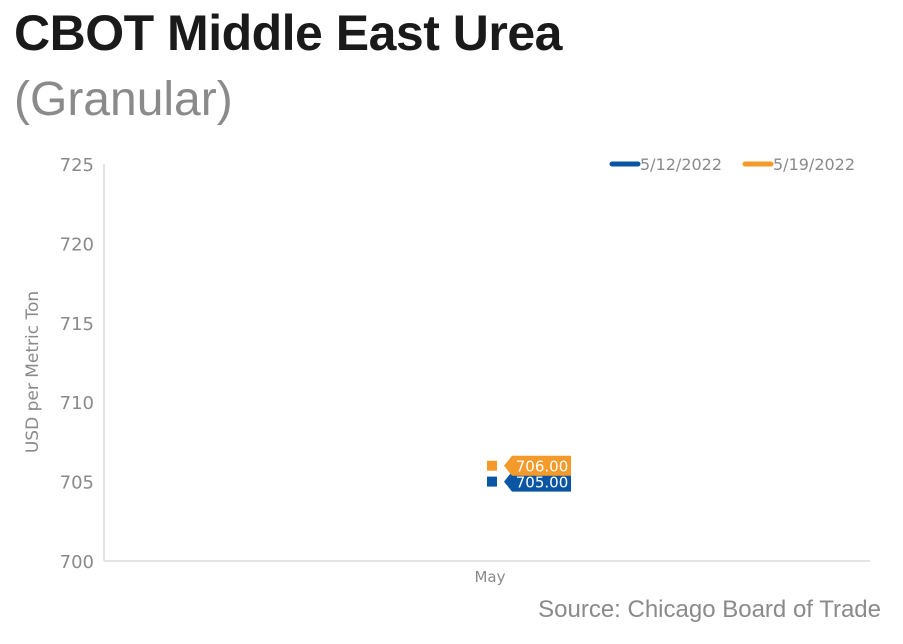 Image resolution: width=903 pixels, height=644 pixels. I want to click on y-tick-label: 720, so click(77, 244).